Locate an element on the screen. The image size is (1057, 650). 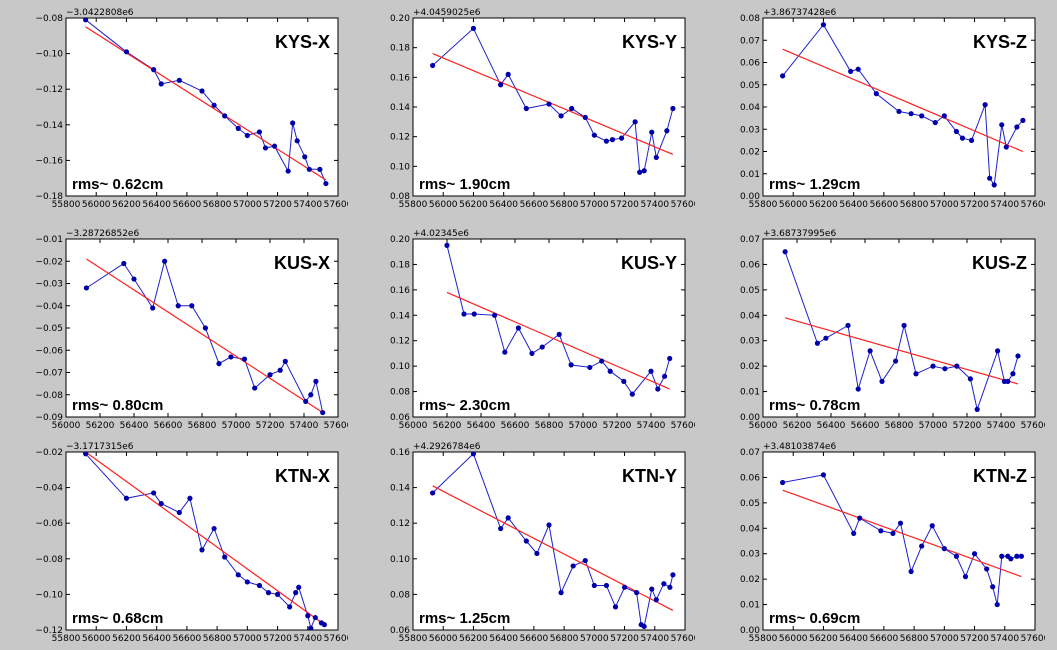
axis-offset-label: −3.28726852e6 is located at coordinates (102, 234).